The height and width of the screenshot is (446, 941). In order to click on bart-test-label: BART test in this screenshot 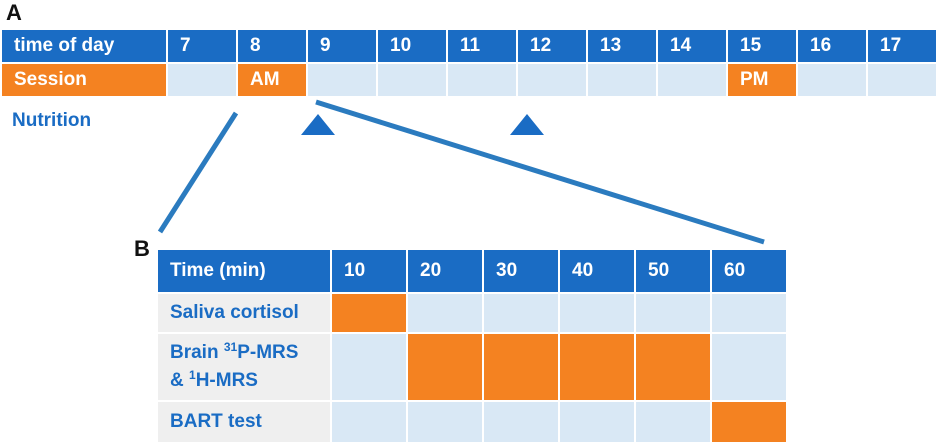, I will do `click(244, 422)`.